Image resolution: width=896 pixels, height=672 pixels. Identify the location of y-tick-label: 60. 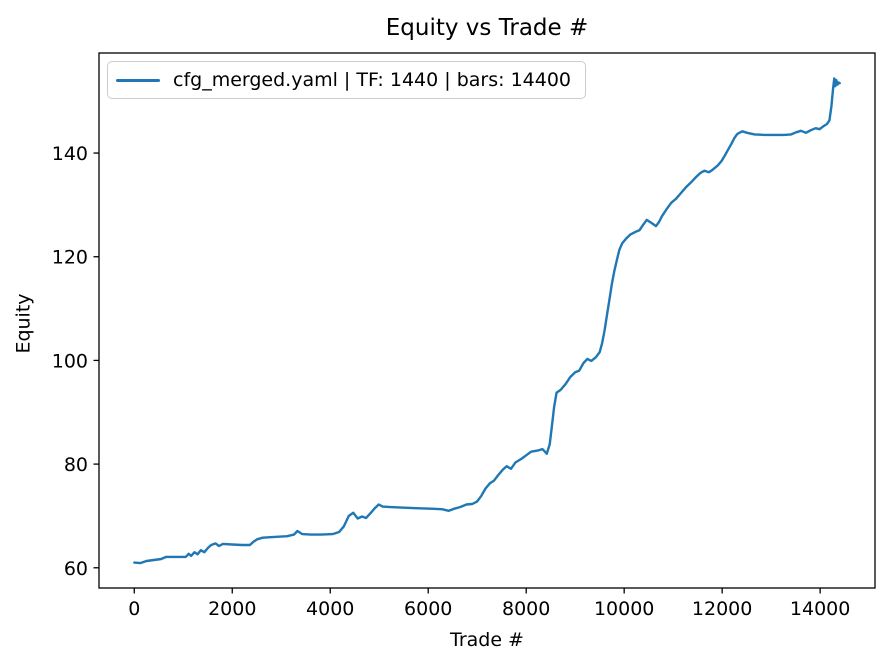
(76, 569).